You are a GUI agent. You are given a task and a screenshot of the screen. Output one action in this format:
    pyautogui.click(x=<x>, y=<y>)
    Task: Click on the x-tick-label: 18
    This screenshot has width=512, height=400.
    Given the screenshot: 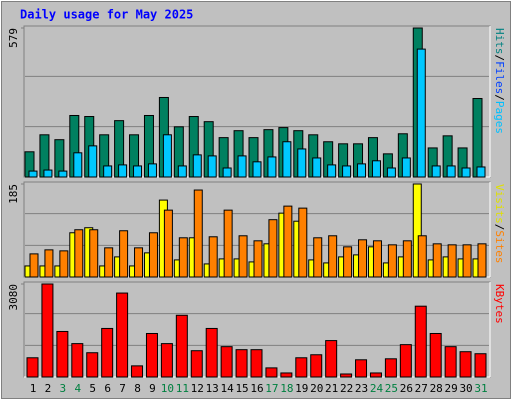 What is the action you would take?
    pyautogui.click(x=286, y=388)
    